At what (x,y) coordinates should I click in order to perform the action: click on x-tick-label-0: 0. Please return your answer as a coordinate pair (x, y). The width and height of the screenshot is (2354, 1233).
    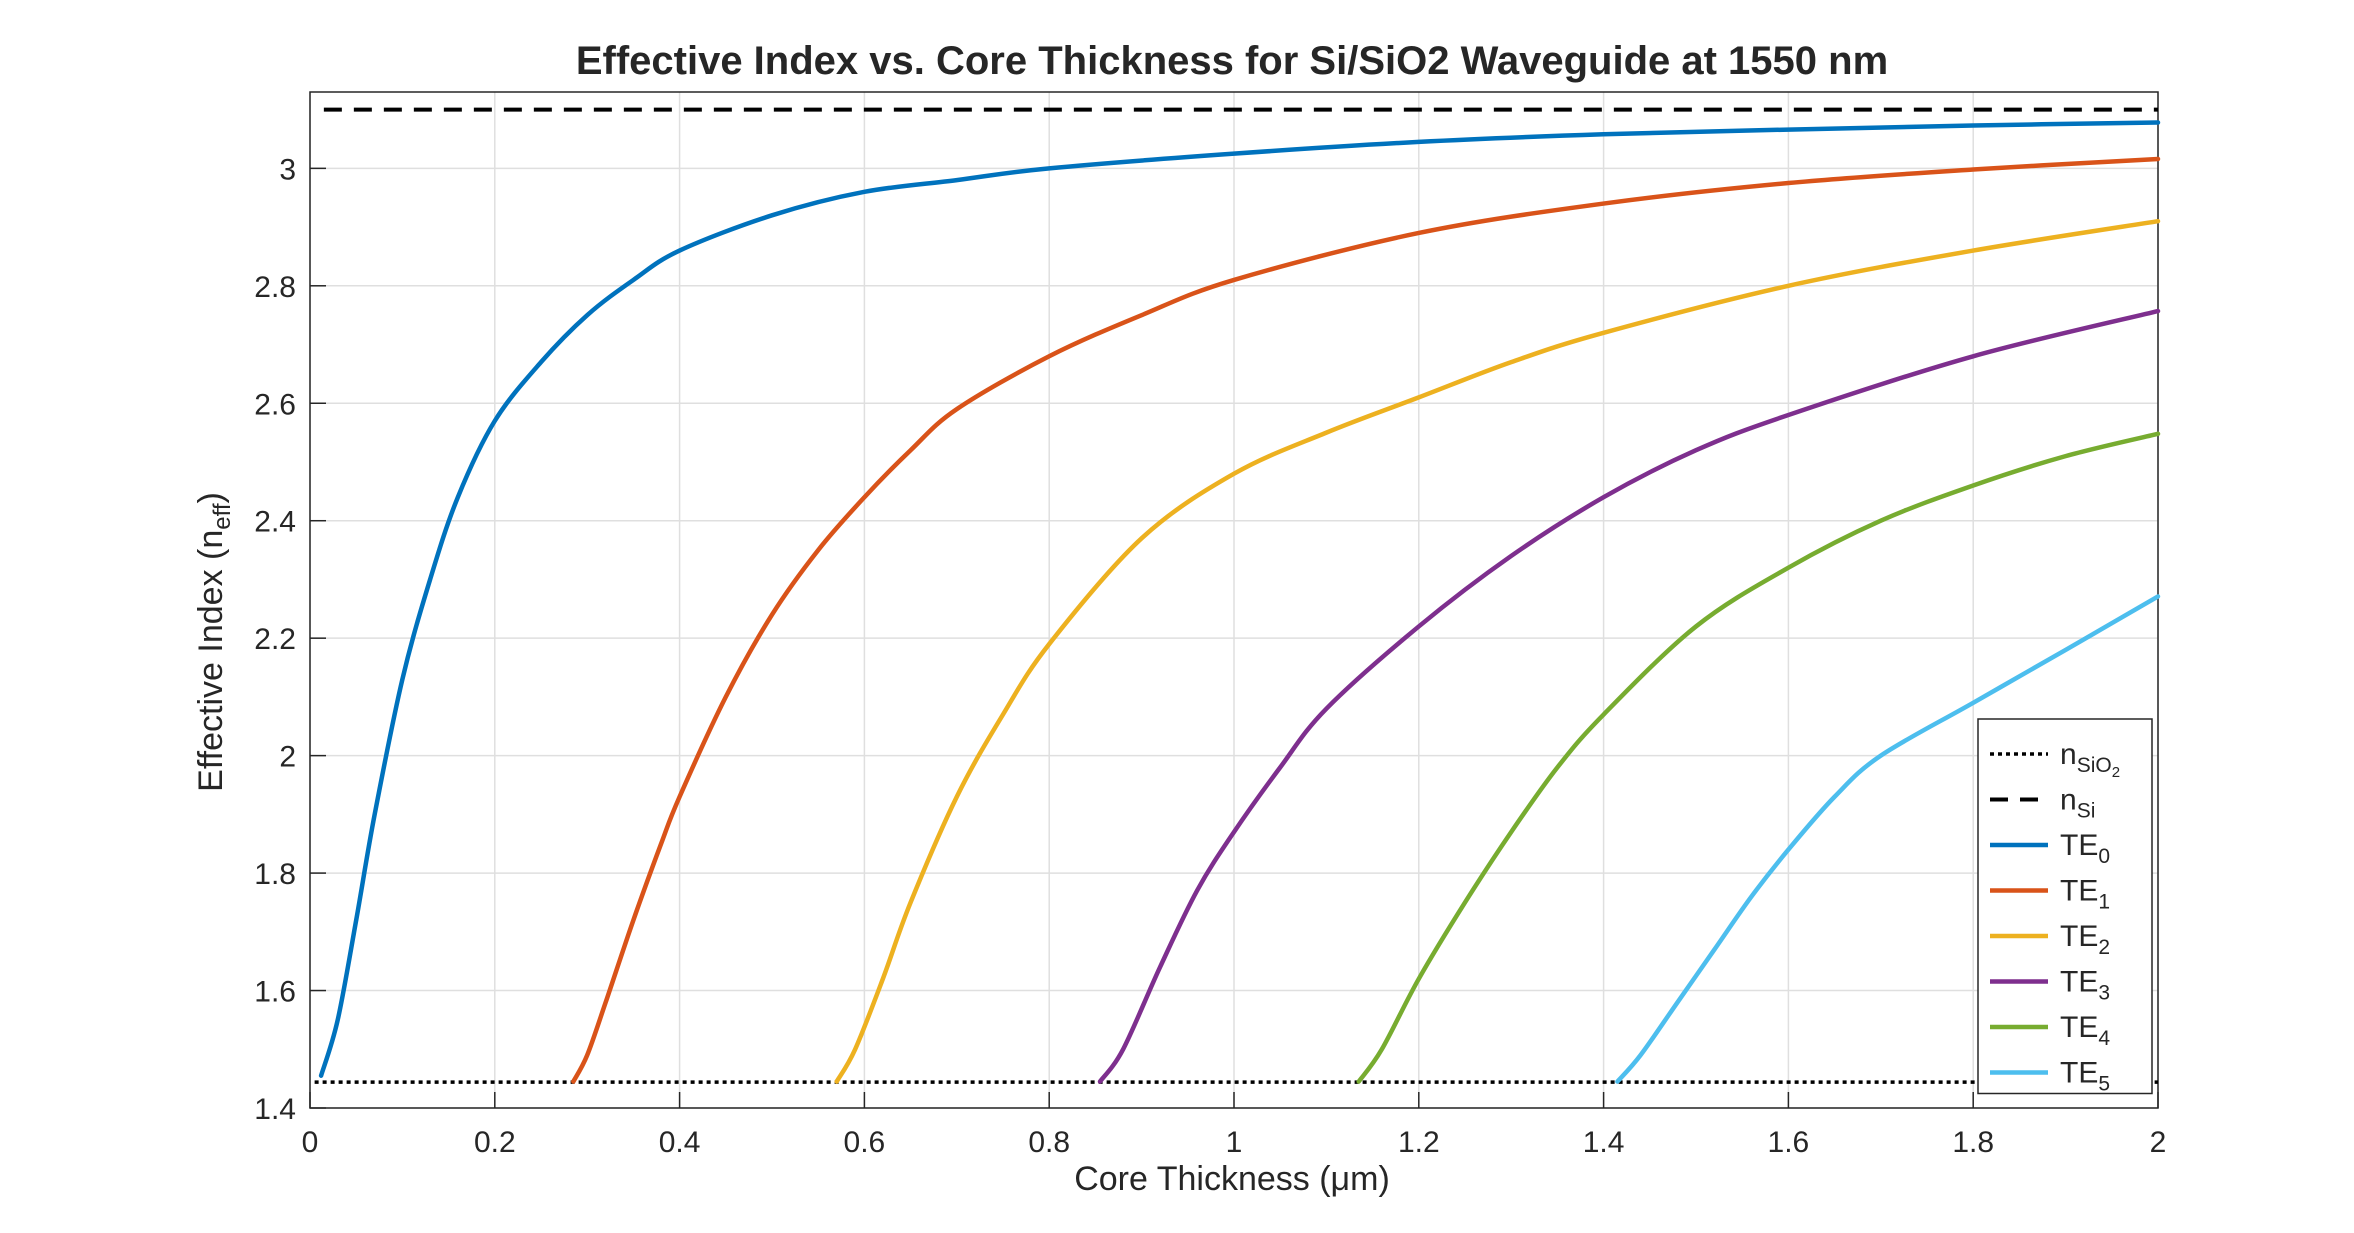
    Looking at the image, I should click on (310, 1142).